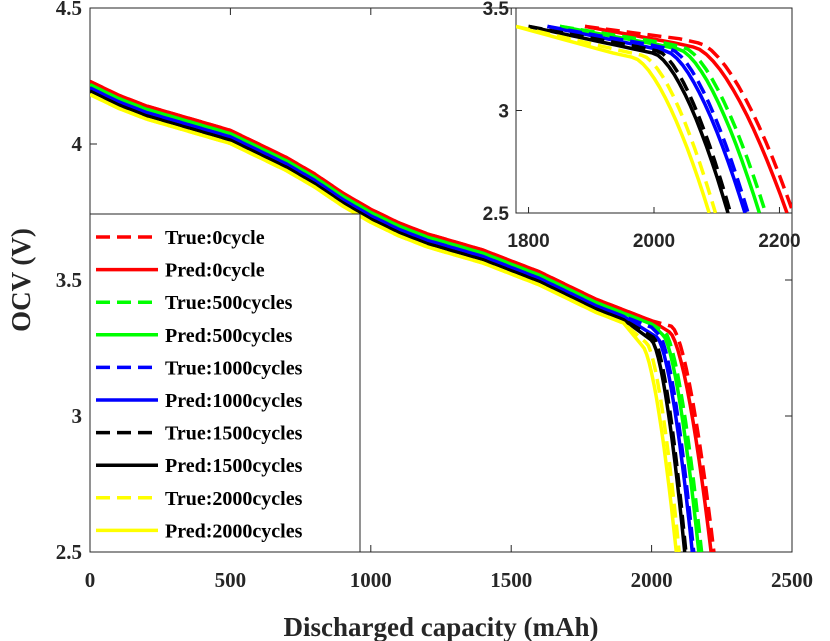 The width and height of the screenshot is (830, 641). What do you see at coordinates (234, 401) in the screenshot?
I see `legend-label: Pred:1000cycles` at bounding box center [234, 401].